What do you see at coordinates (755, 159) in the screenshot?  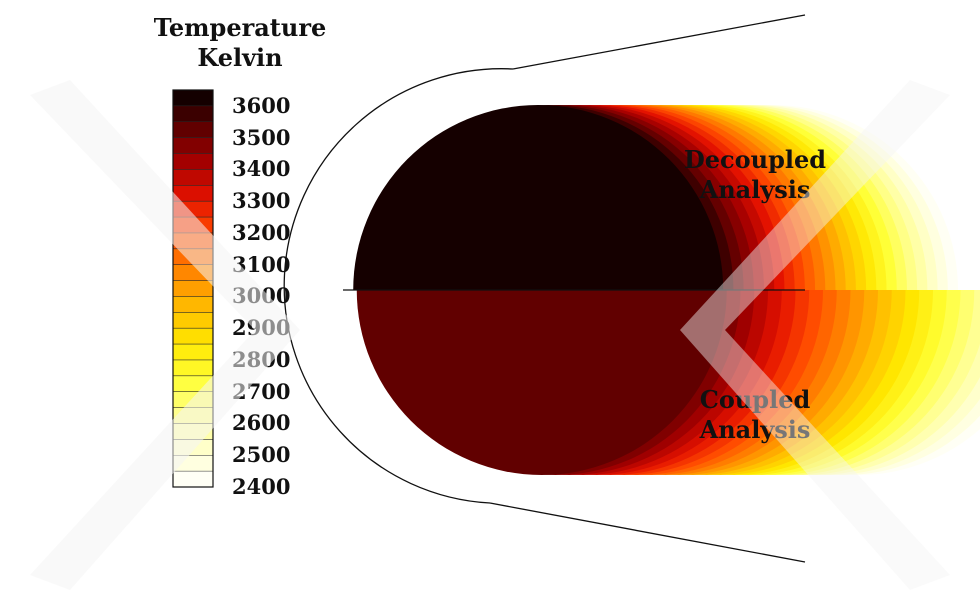 I see `decoupled-label-line1: Decoupled` at bounding box center [755, 159].